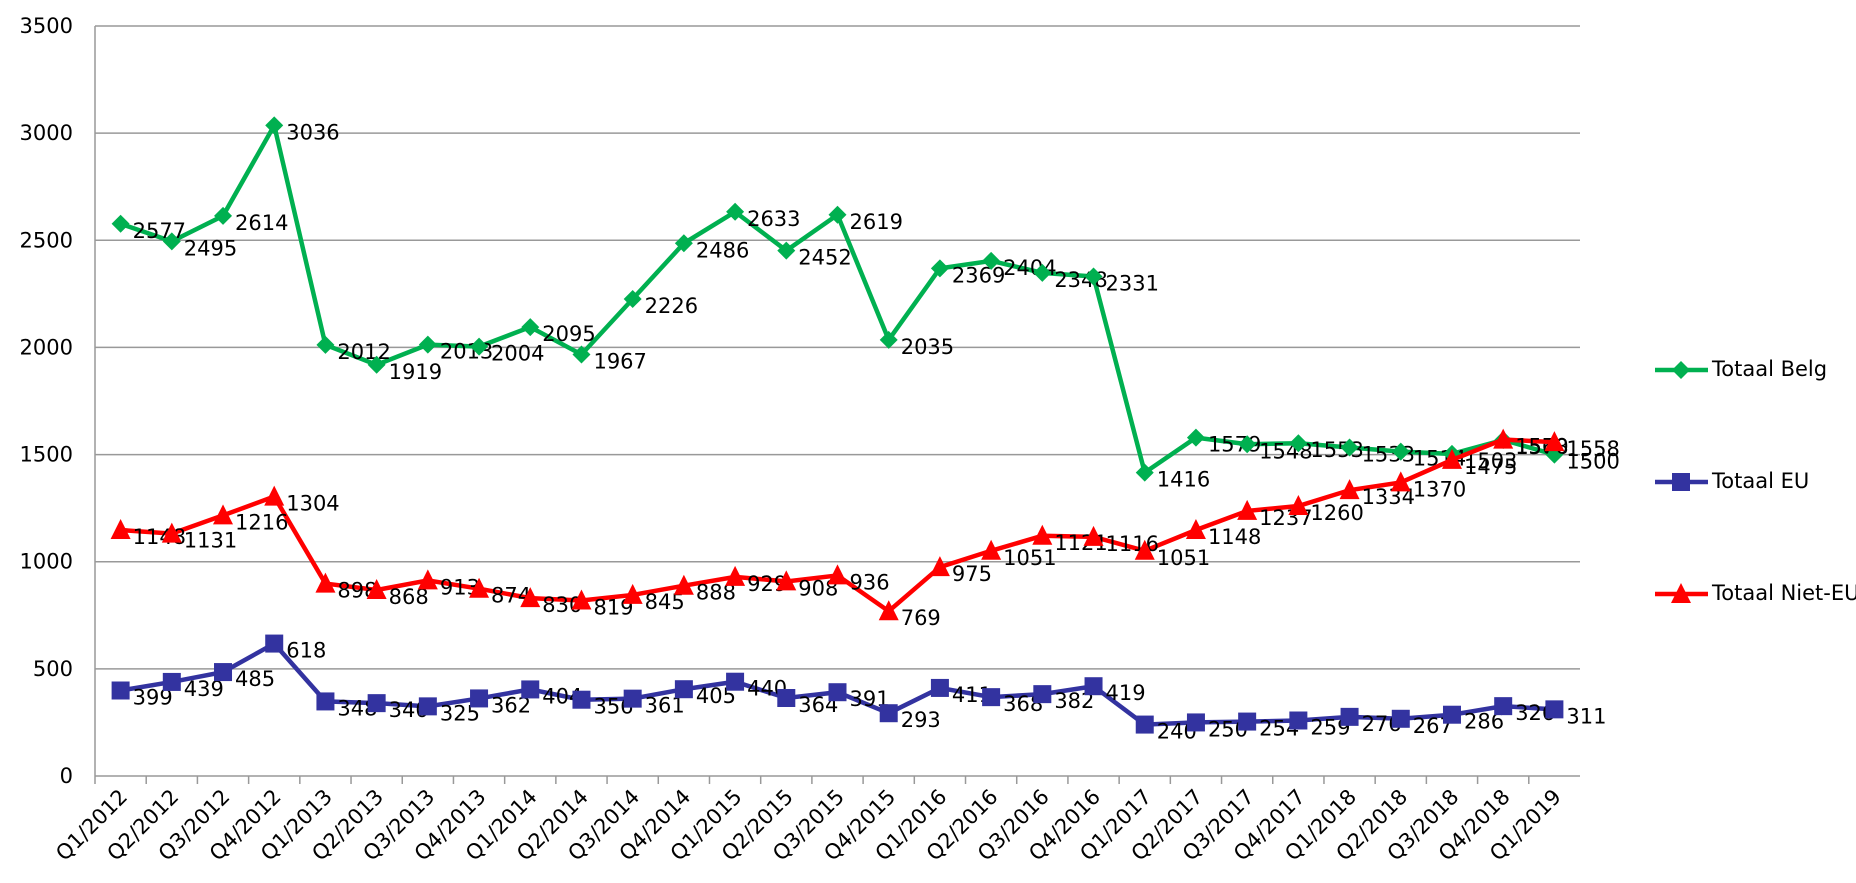 The height and width of the screenshot is (883, 1856). What do you see at coordinates (876, 222) in the screenshot?
I see `data-label: 2619` at bounding box center [876, 222].